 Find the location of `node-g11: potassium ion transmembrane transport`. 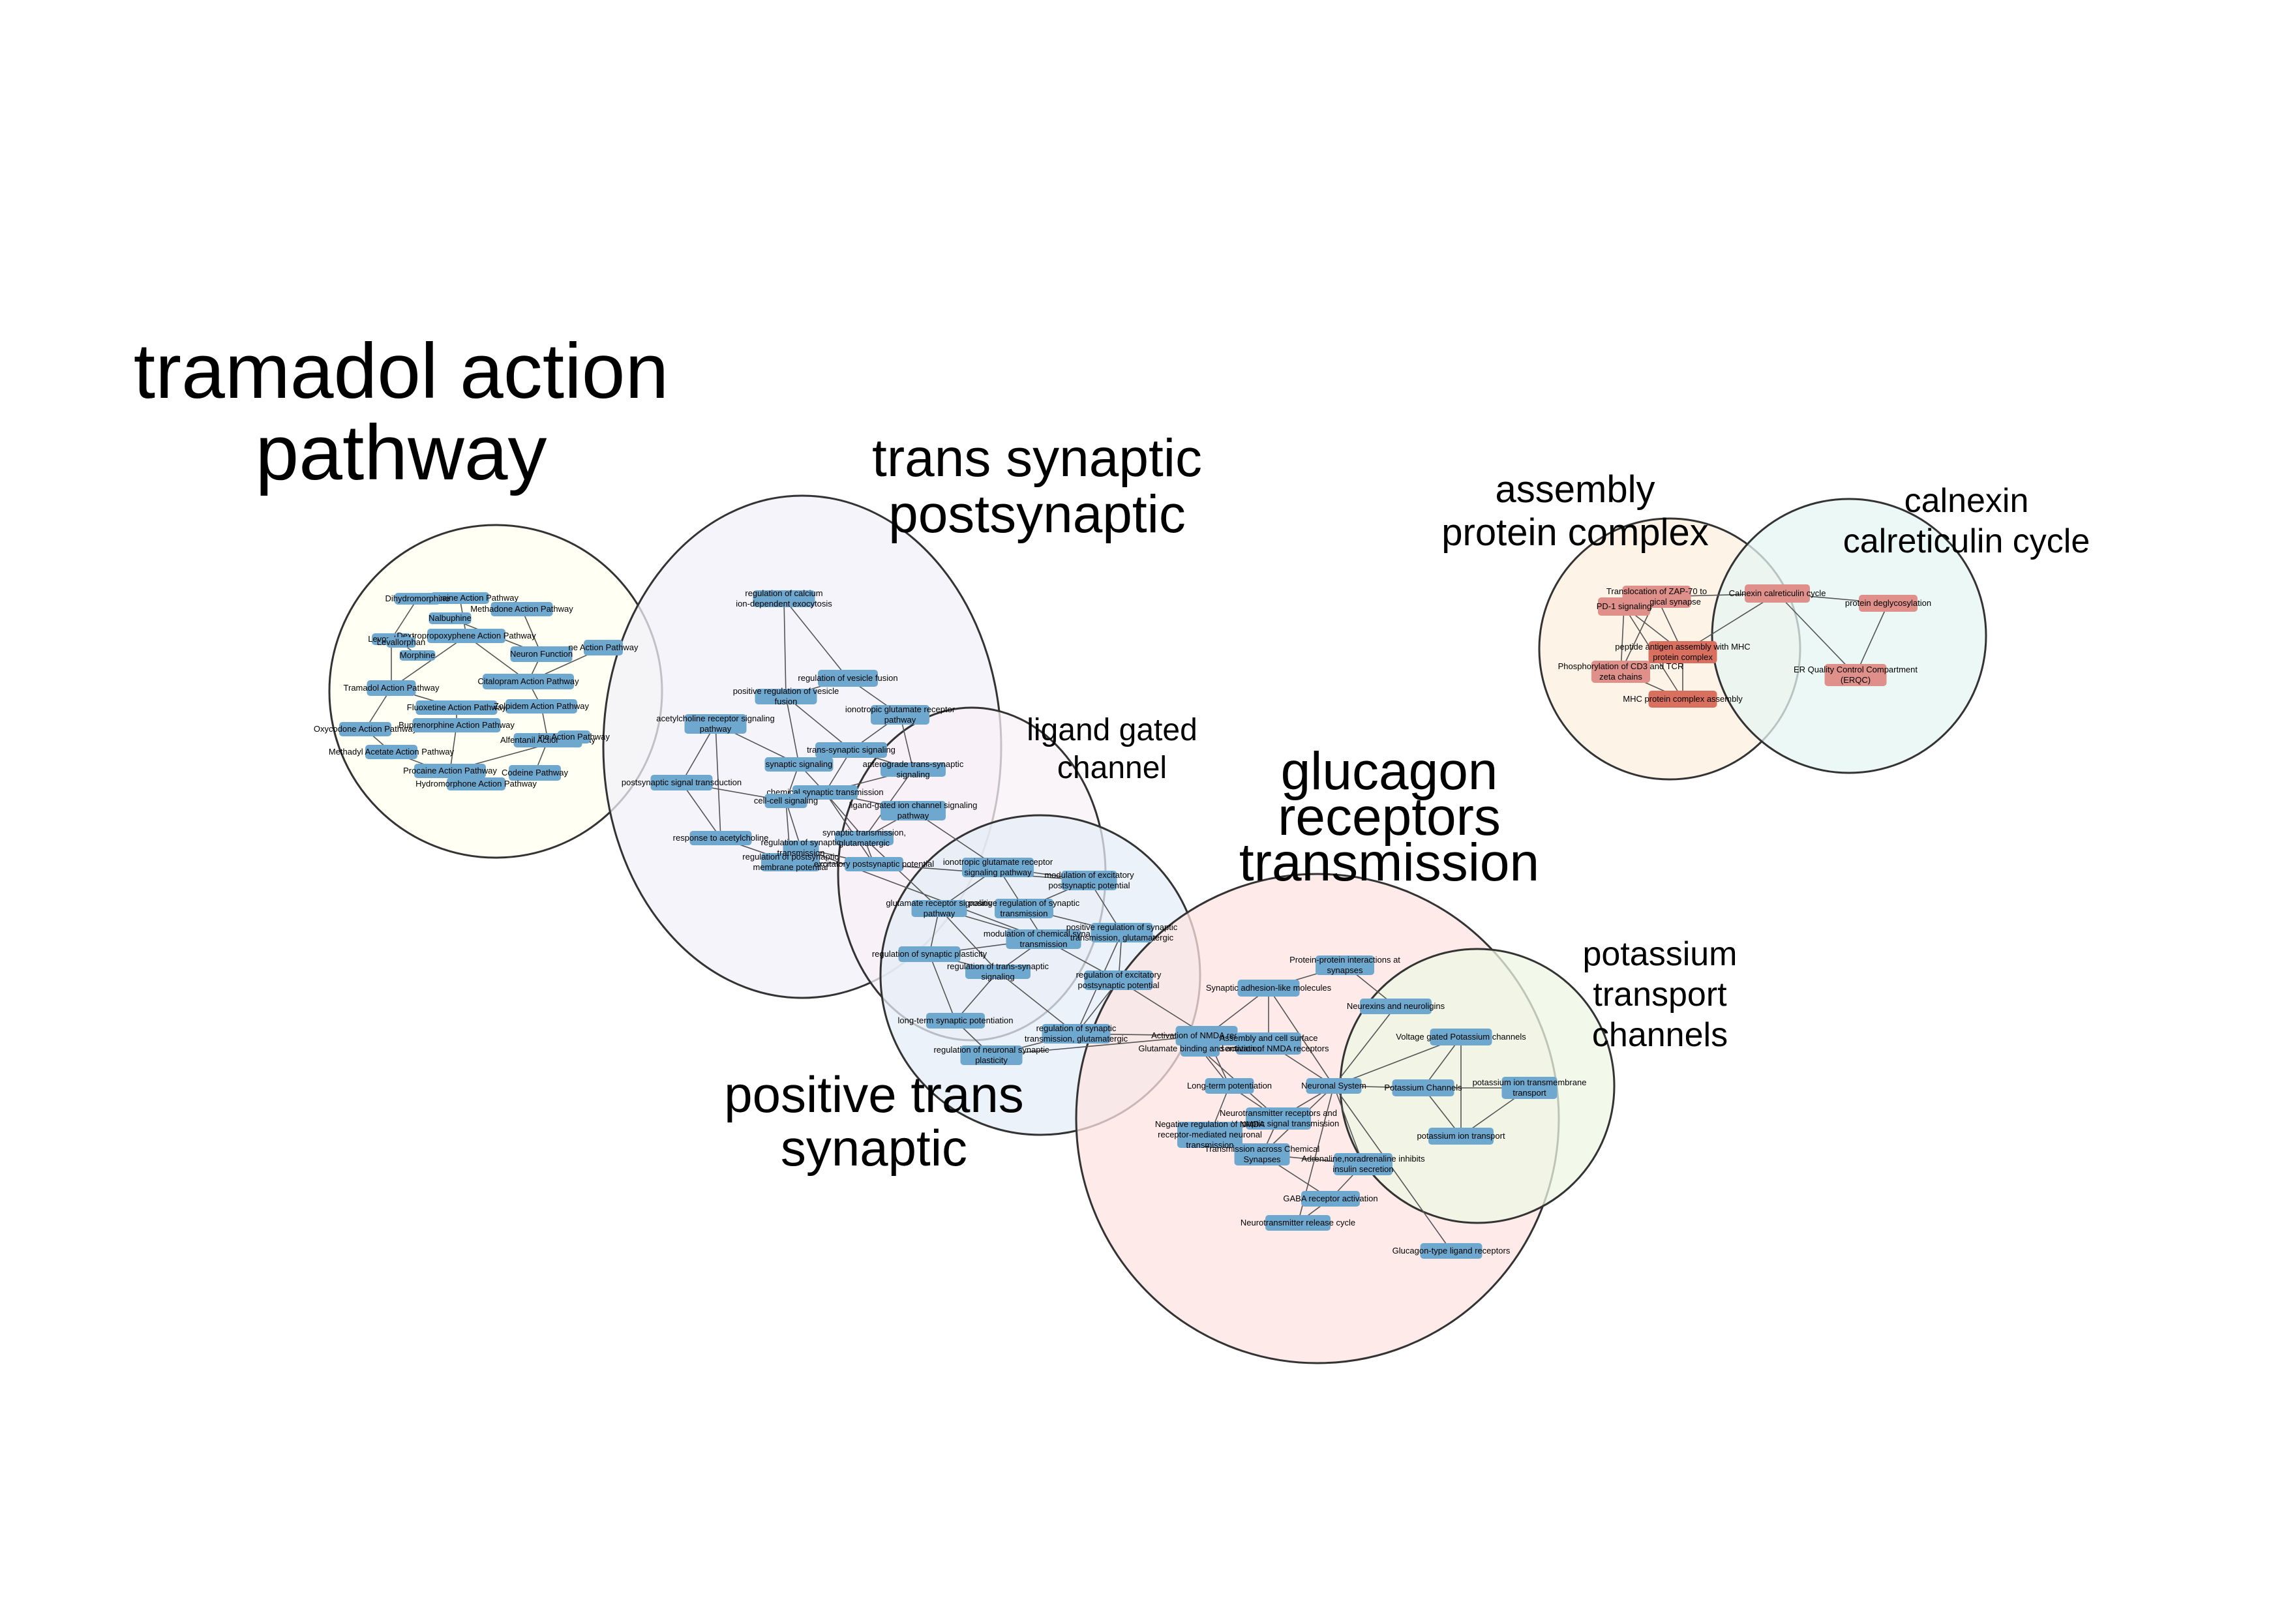

node-g11: potassium ion transmembrane transport is located at coordinates (1530, 1088).